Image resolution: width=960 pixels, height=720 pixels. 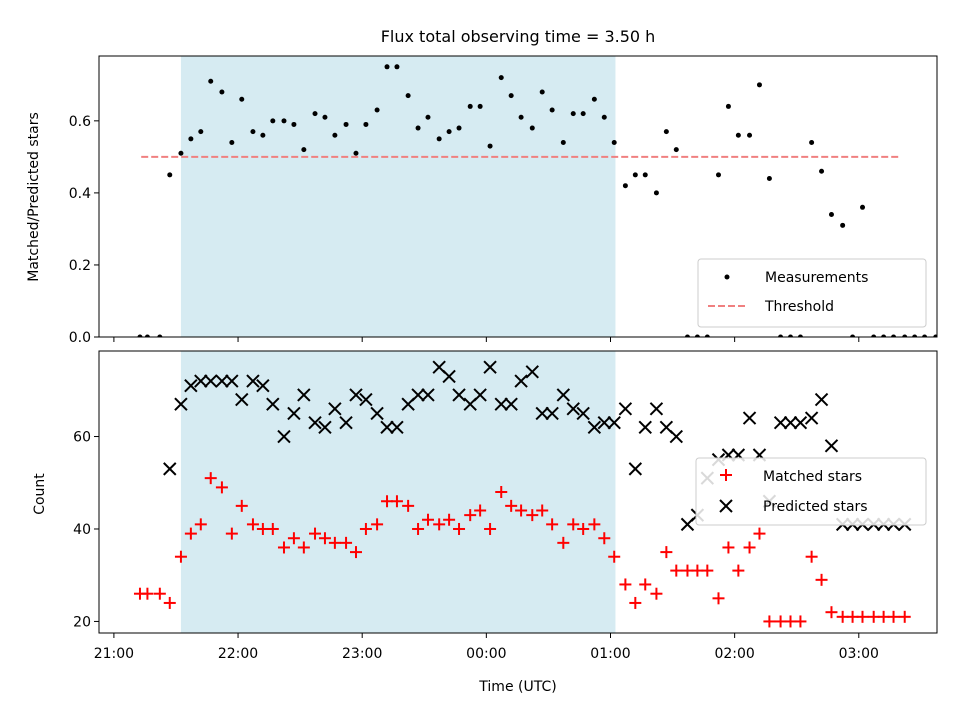 I want to click on legend-marker-measurements, so click(x=727, y=277).